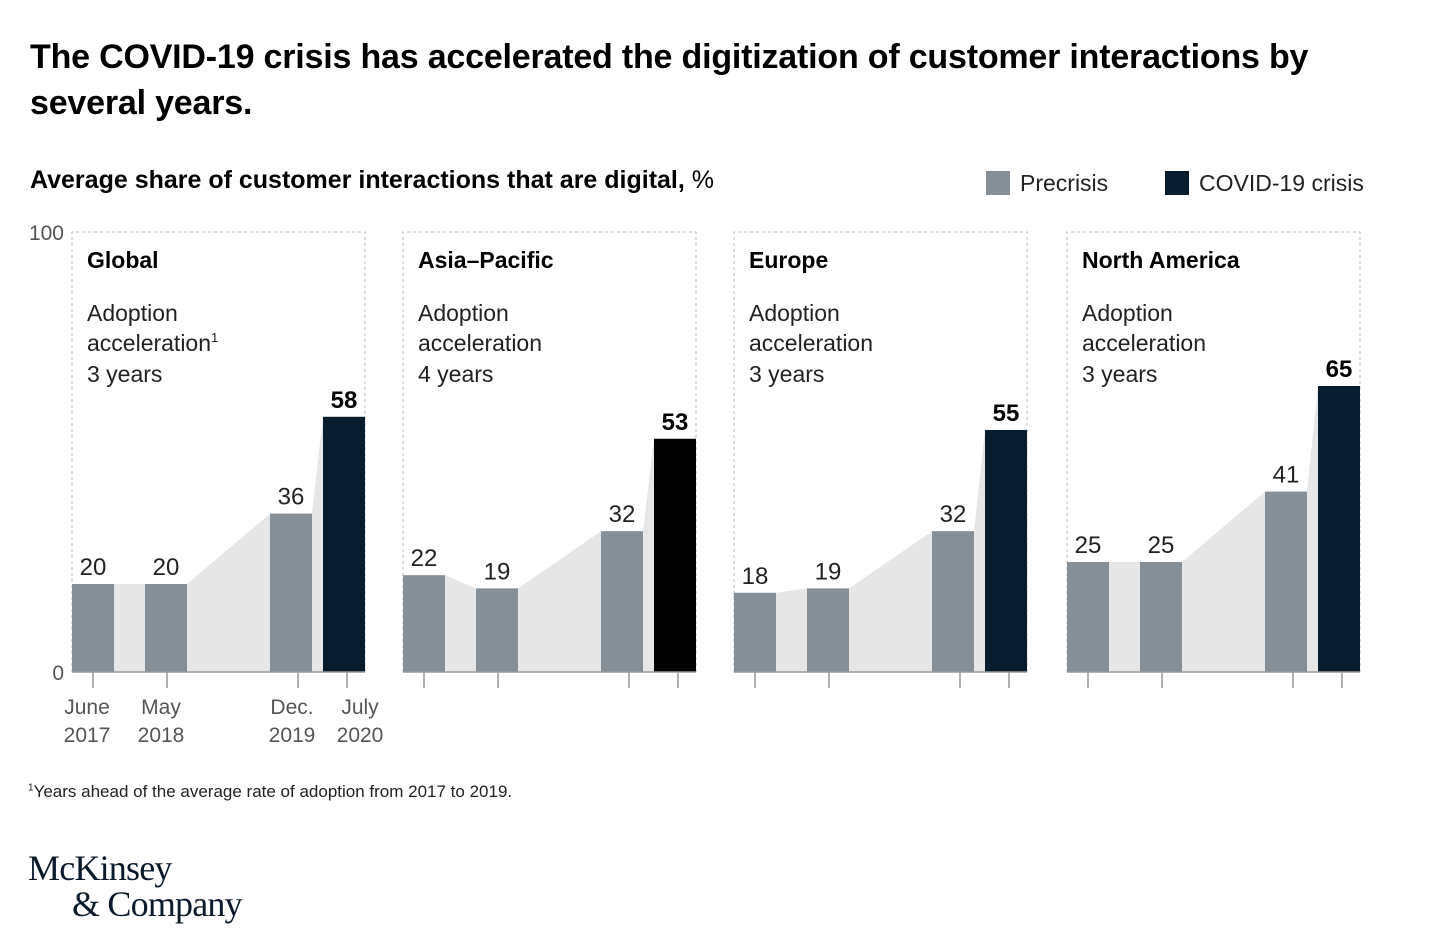 The width and height of the screenshot is (1456, 935). What do you see at coordinates (1286, 475) in the screenshot?
I see `value-label-north-america-2: 41` at bounding box center [1286, 475].